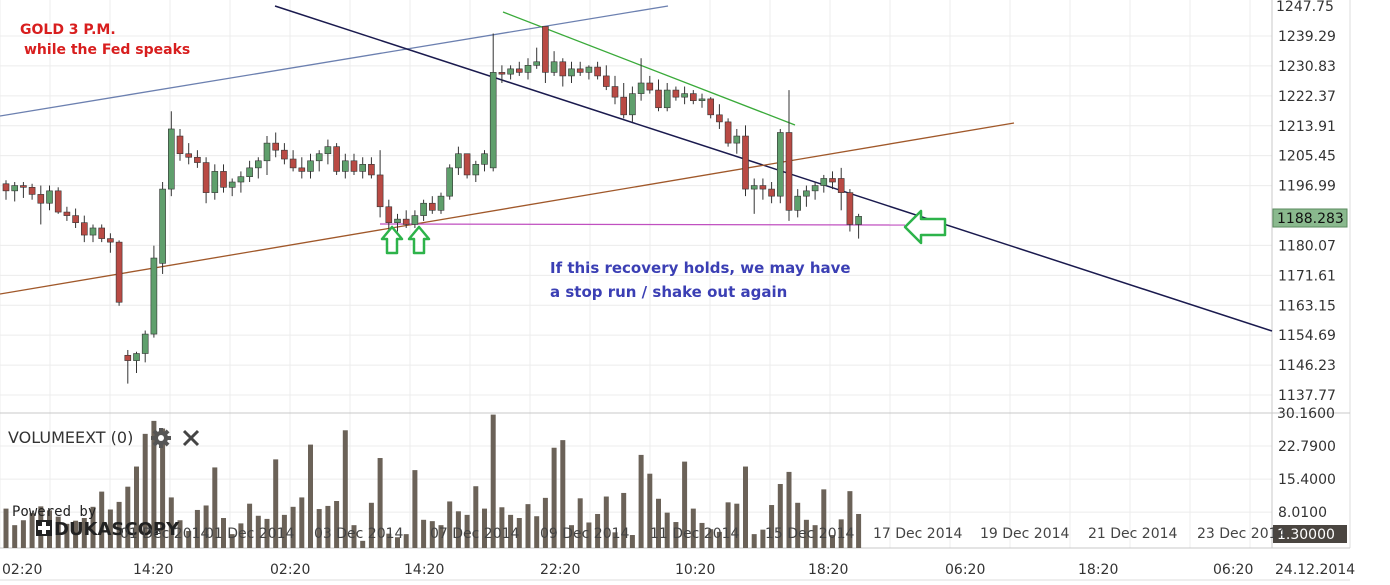 This screenshot has width=1390, height=585. I want to click on date-tick-label: 07 Dec 2014, so click(475, 534).